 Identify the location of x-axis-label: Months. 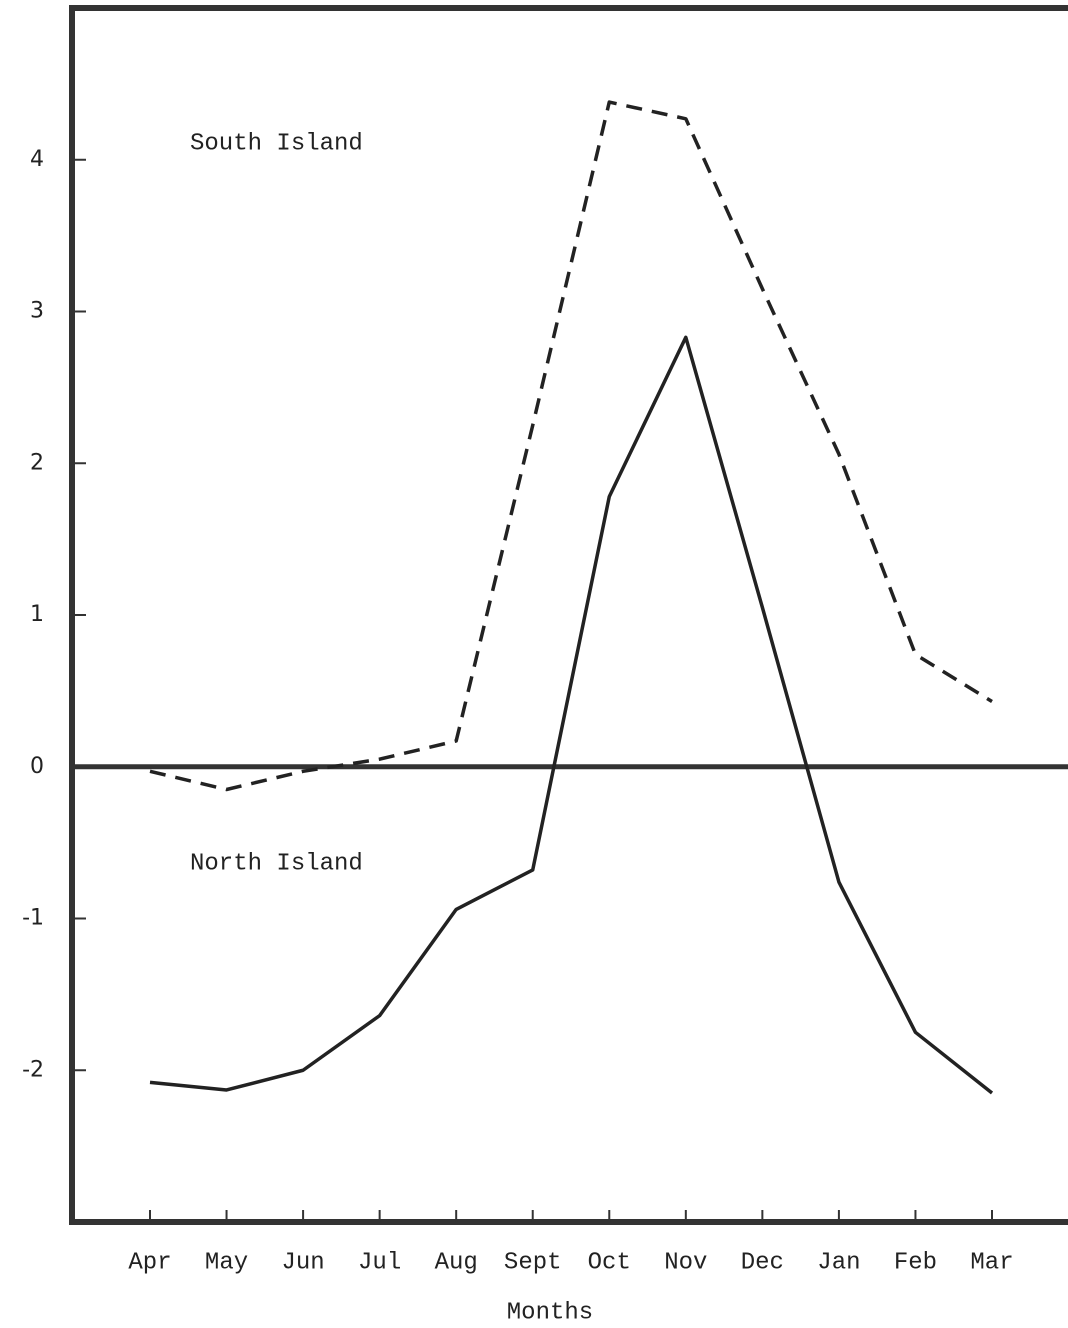
(550, 1312).